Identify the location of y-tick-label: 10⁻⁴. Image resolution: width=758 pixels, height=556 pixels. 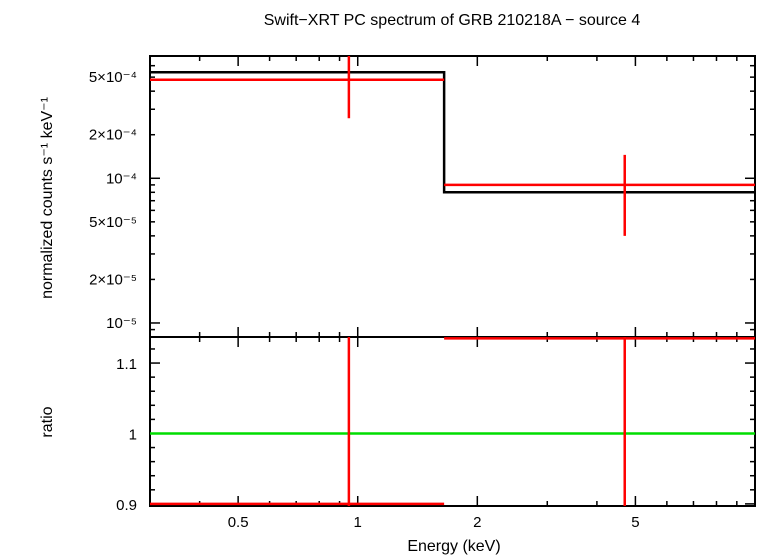
(121, 178).